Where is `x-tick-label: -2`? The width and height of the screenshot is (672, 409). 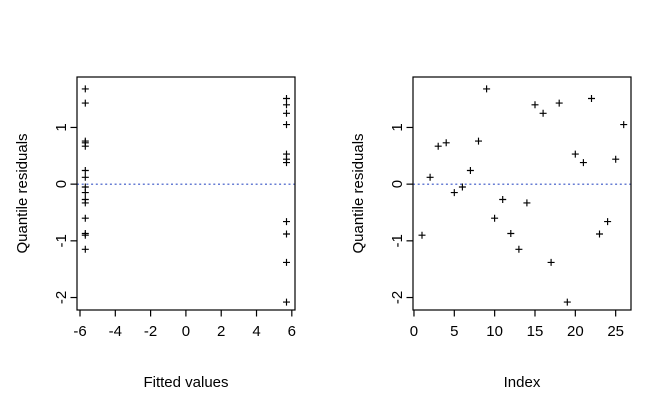
x-tick-label: -2 is located at coordinates (150, 331).